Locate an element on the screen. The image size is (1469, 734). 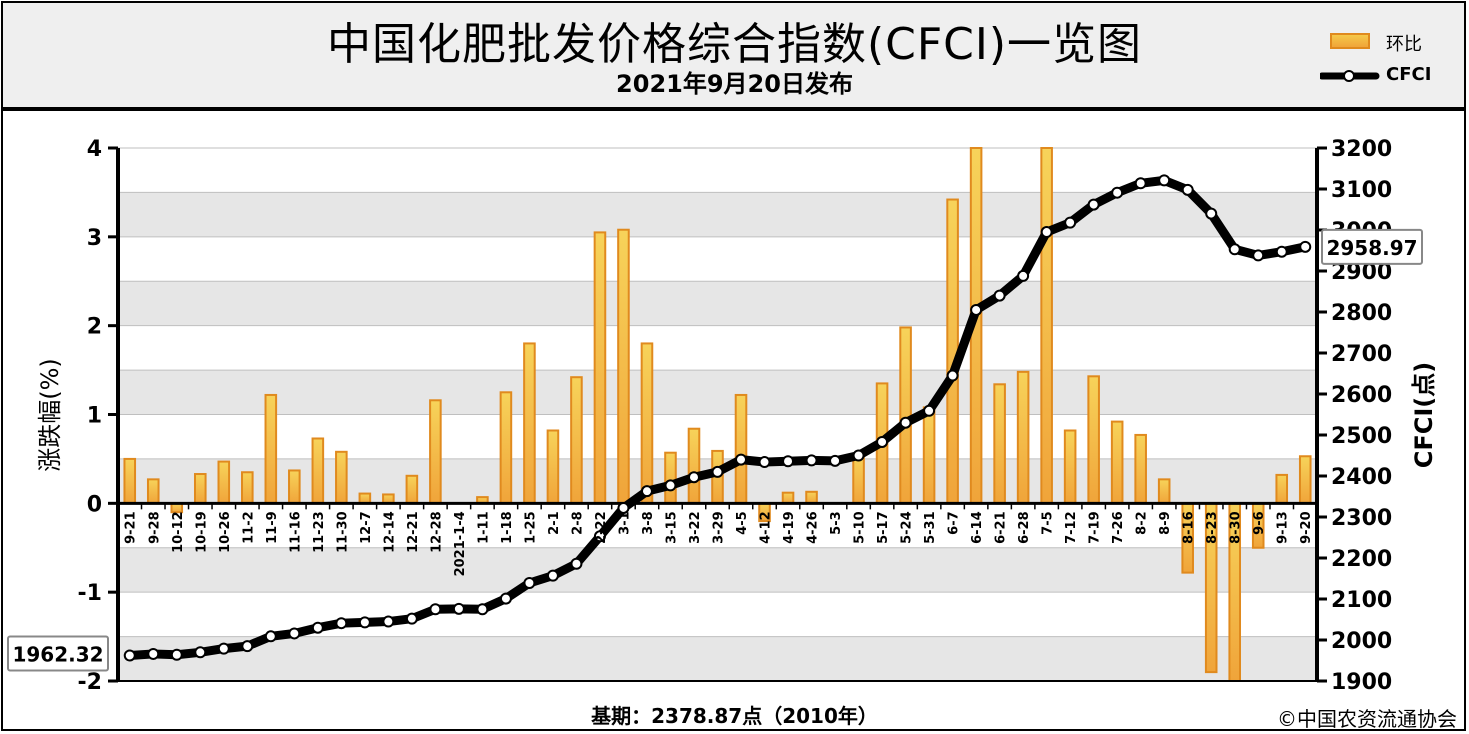
callout-box is located at coordinates (1372, 246).